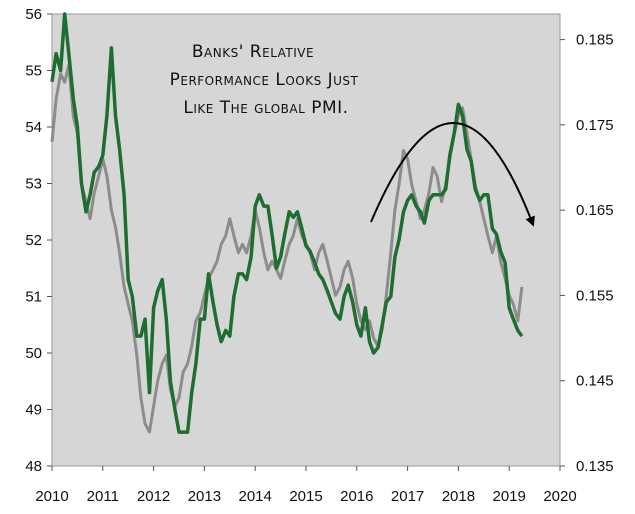 The width and height of the screenshot is (635, 514). What do you see at coordinates (33, 353) in the screenshot?
I see `left-tick-label: 50` at bounding box center [33, 353].